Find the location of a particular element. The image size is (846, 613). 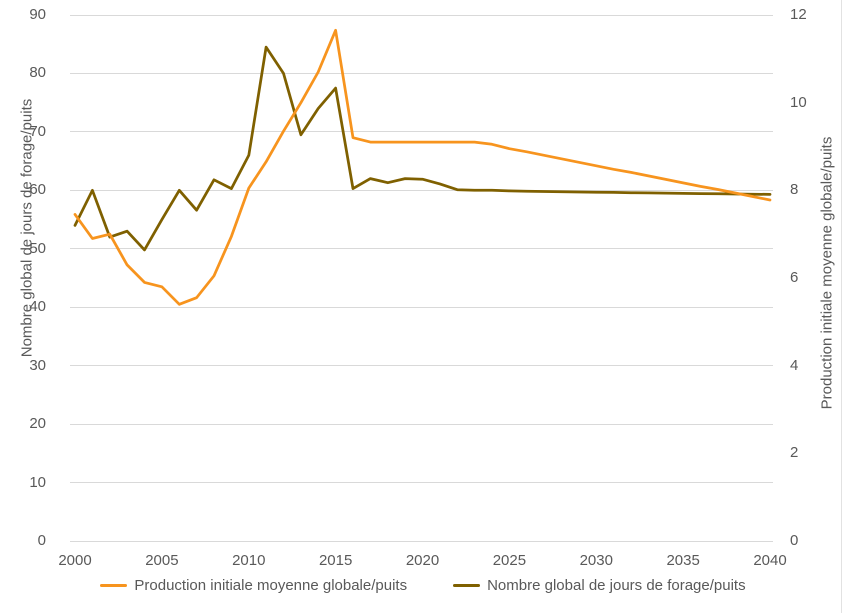

right-axis-tick-label: 8 is located at coordinates (794, 190).